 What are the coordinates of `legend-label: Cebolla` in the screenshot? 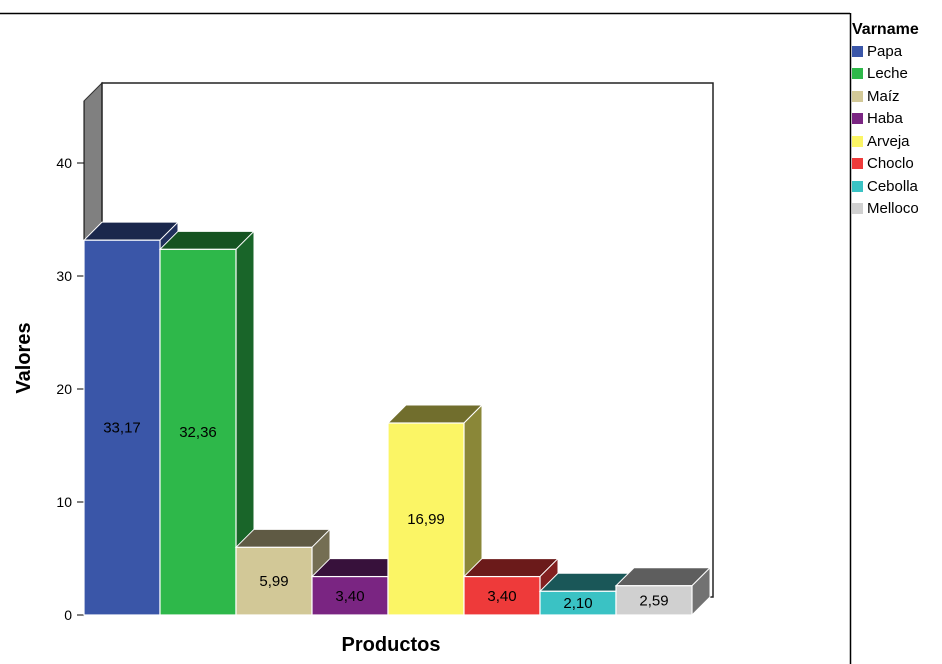 It's located at (892, 186).